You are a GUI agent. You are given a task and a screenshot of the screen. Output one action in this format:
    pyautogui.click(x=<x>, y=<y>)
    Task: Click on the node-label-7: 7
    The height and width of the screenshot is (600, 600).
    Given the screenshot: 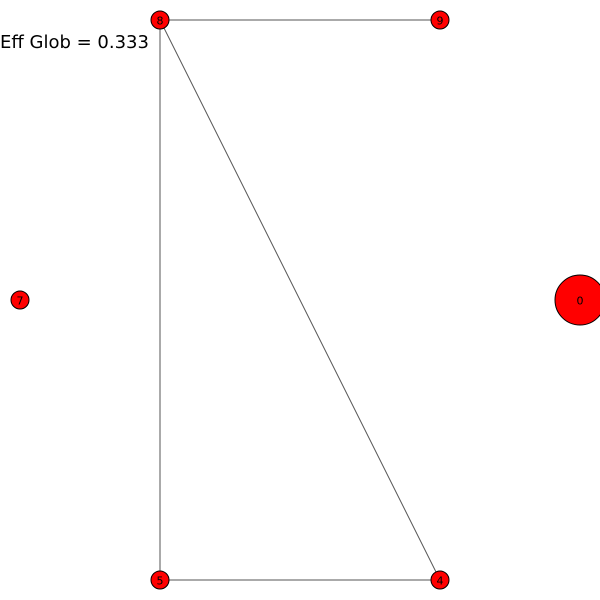 What is the action you would take?
    pyautogui.click(x=20, y=301)
    